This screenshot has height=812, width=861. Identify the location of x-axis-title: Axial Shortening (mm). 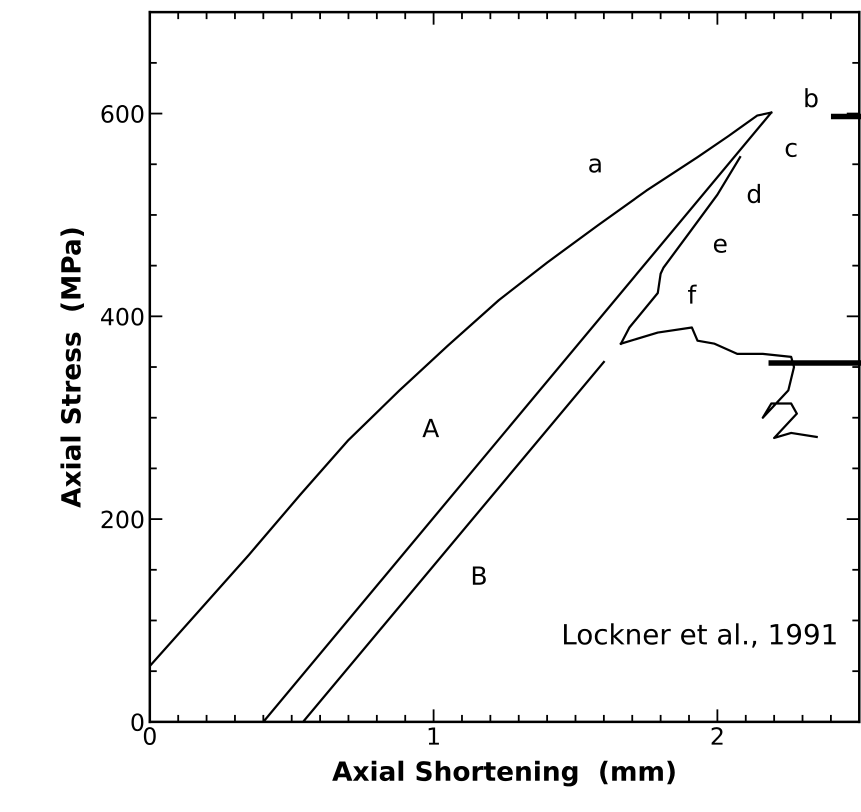
(503, 773).